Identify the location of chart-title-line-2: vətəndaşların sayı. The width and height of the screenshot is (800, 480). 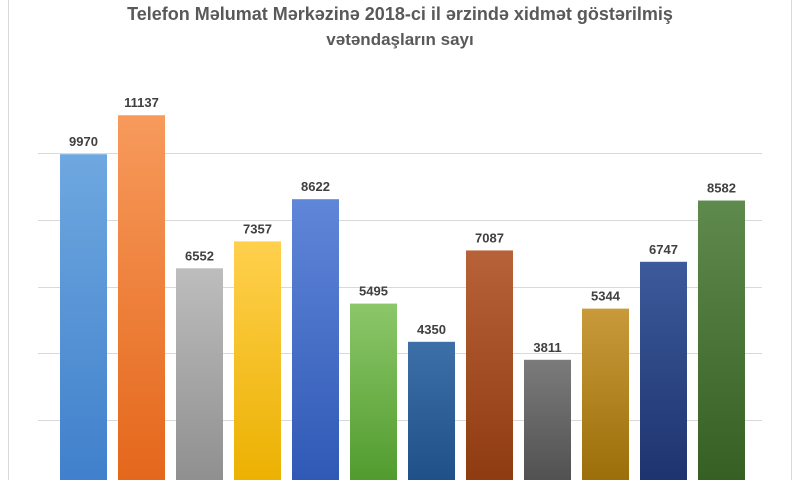
(400, 39).